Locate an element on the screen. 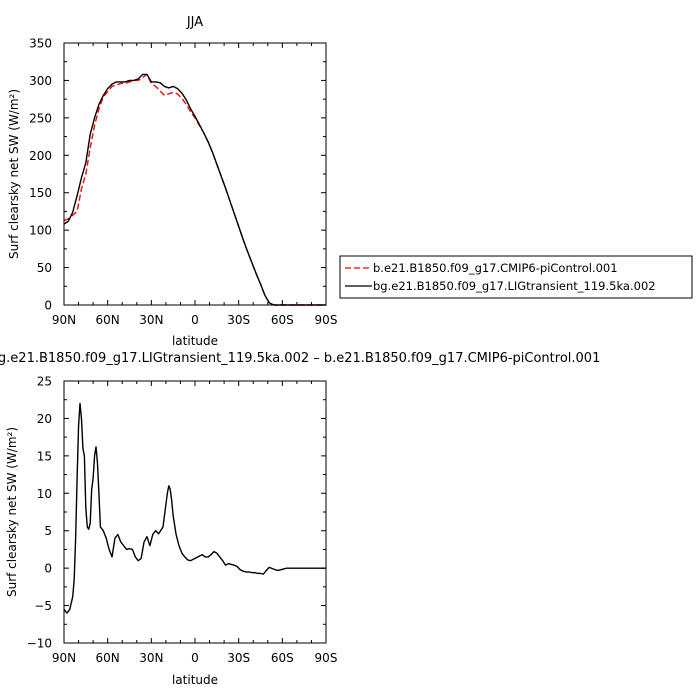  bottom-x-tick-label: 60N is located at coordinates (108, 658).